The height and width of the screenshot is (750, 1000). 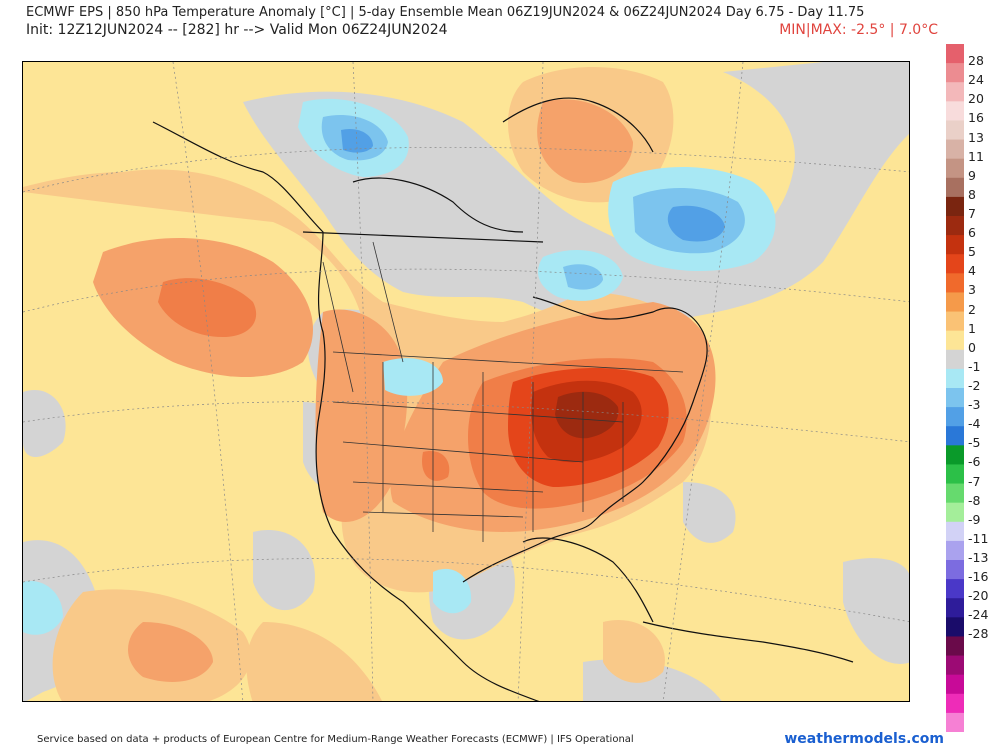 What do you see at coordinates (976, 61) in the screenshot?
I see `color-scale-label: 28` at bounding box center [976, 61].